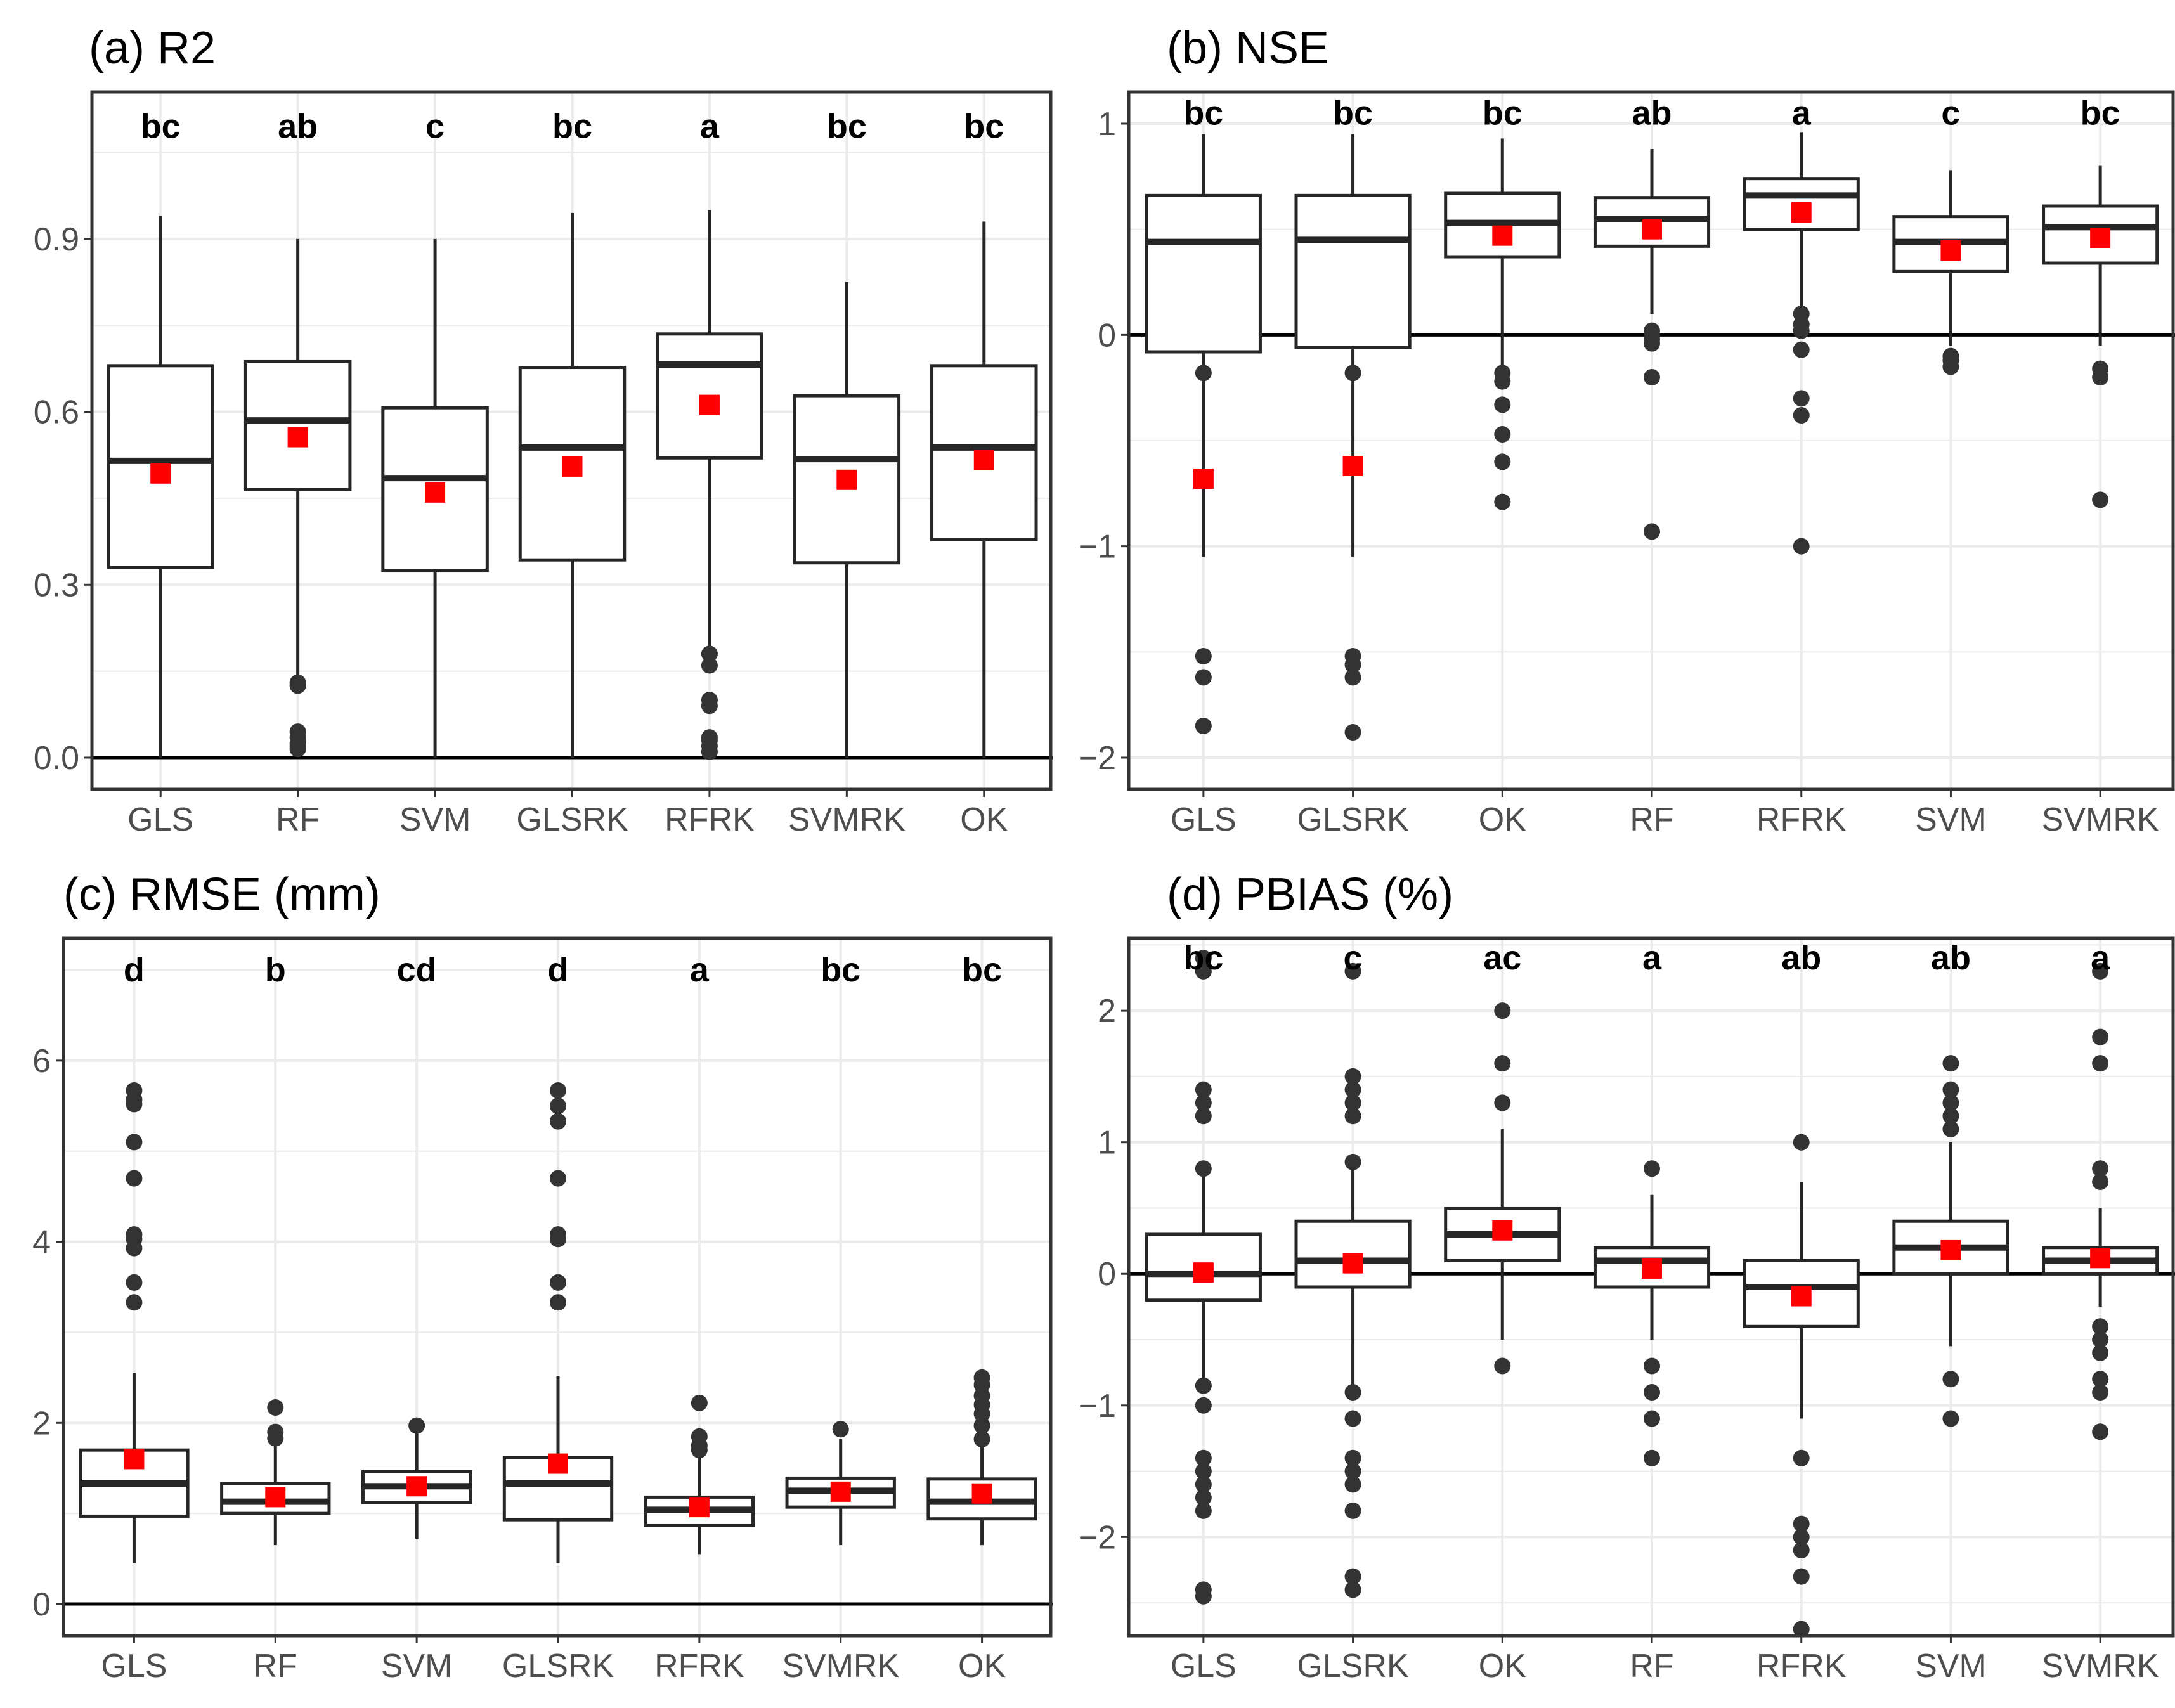 This screenshot has height=1708, width=2175. Describe the element at coordinates (1097, 1538) in the screenshot. I see `y-tick-label: −2` at that location.